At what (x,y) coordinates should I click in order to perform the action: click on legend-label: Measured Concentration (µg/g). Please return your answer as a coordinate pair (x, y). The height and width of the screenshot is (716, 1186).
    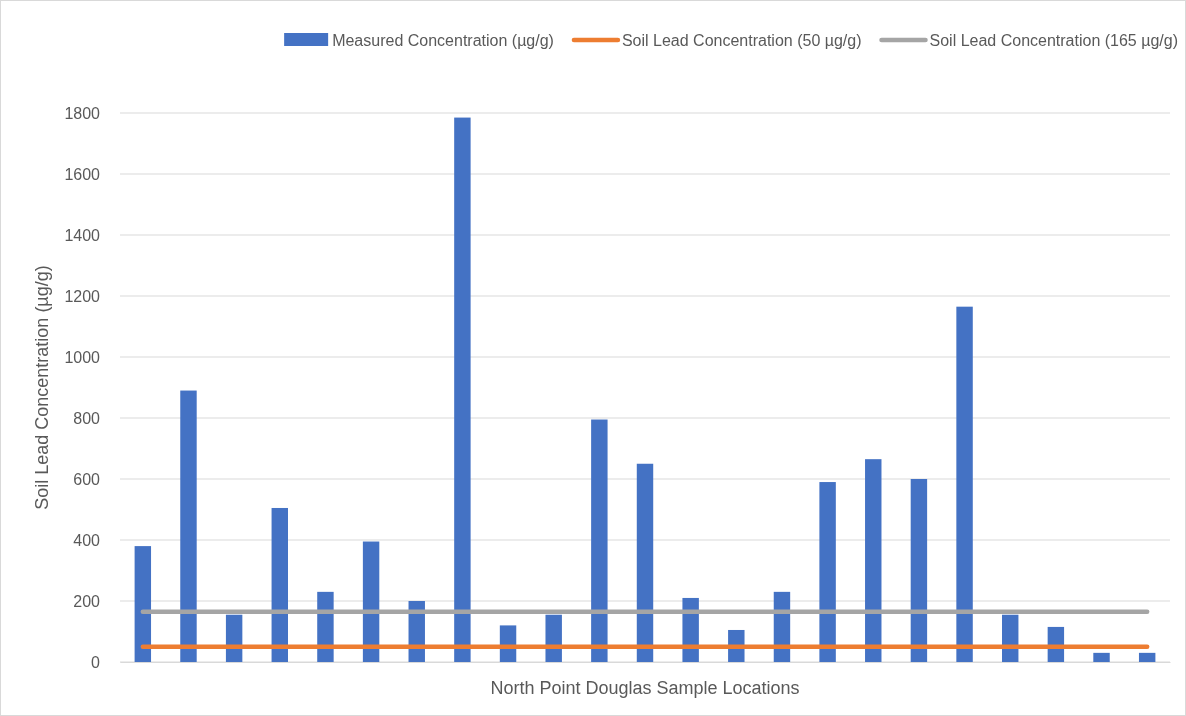
    Looking at the image, I should click on (443, 40).